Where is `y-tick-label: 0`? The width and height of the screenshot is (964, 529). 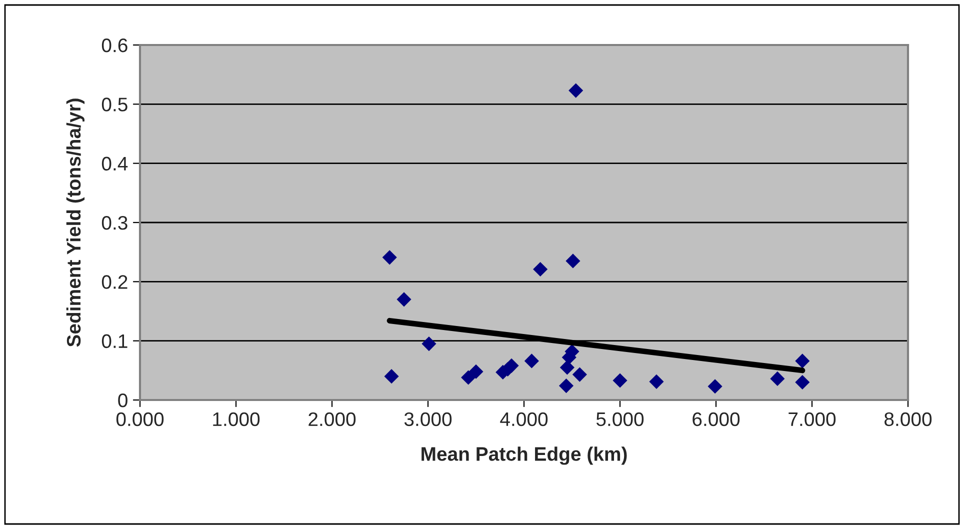 y-tick-label: 0 is located at coordinates (123, 400).